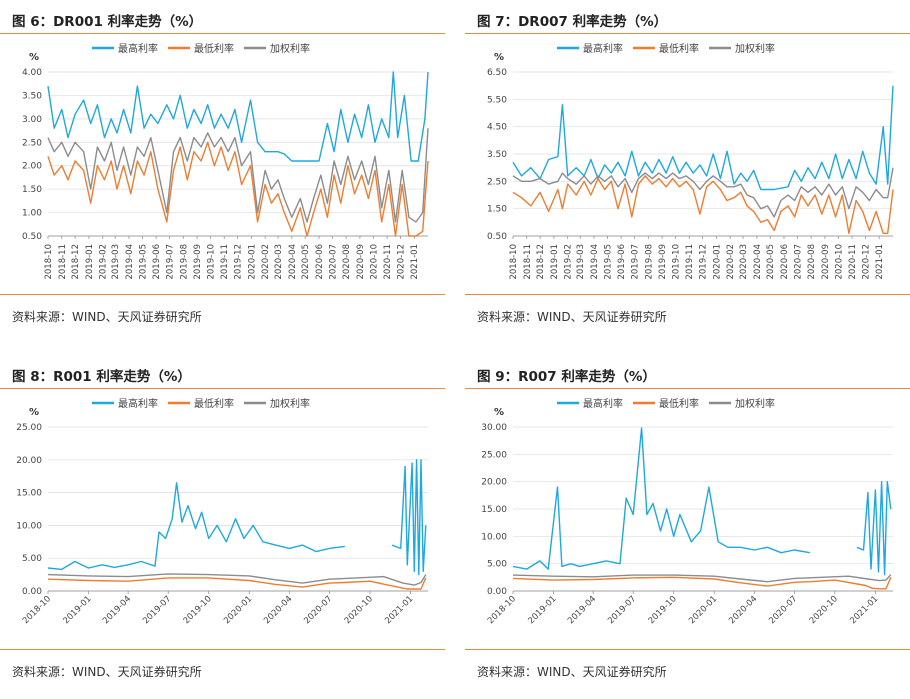 The image size is (910, 699). Describe the element at coordinates (497, 565) in the screenshot. I see `y-tick-label: 5.00` at that location.